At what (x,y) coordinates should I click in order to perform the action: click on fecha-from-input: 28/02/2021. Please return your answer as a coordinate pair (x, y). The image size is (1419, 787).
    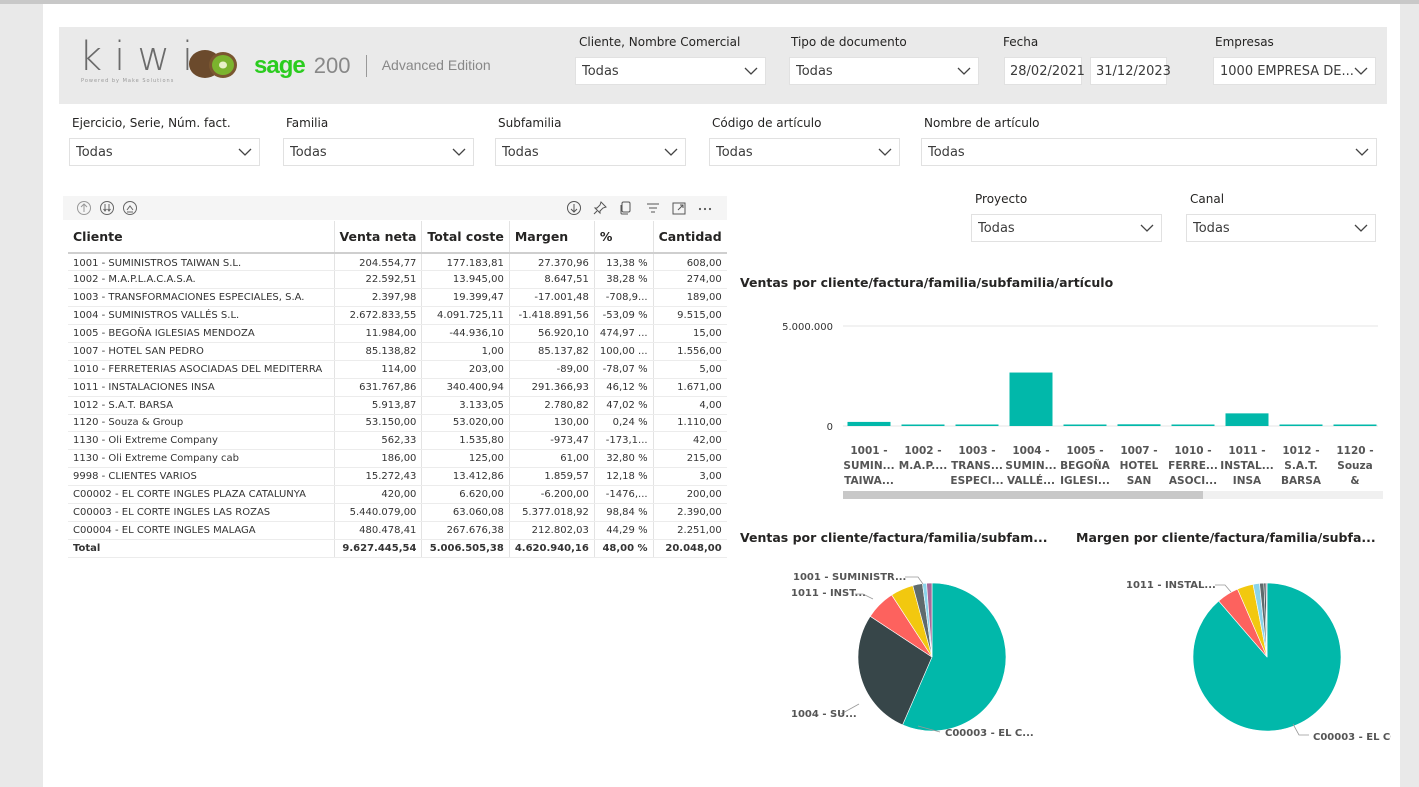
    Looking at the image, I should click on (1044, 71).